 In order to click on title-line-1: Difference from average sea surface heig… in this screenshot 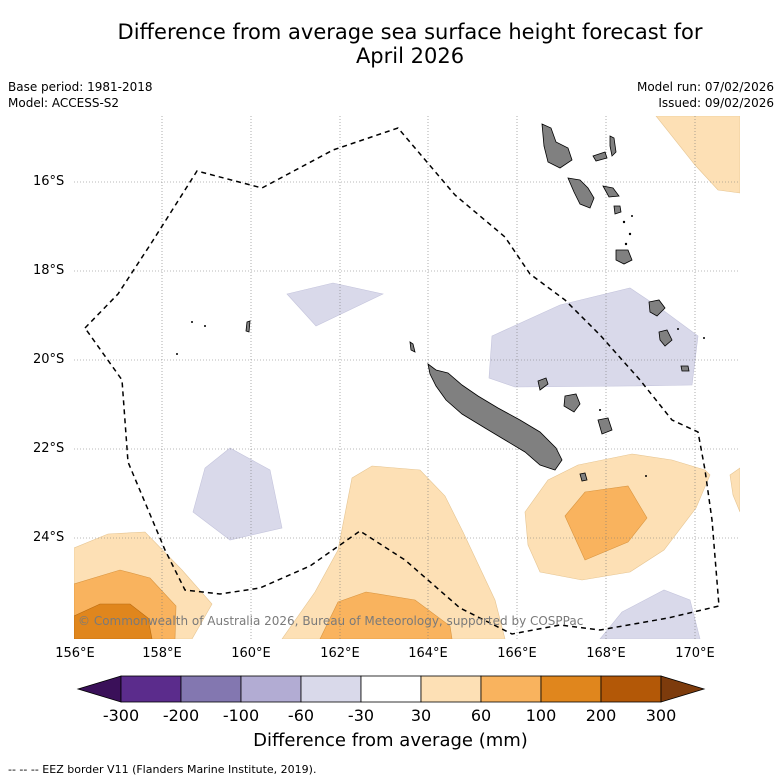, I will do `click(410, 32)`.